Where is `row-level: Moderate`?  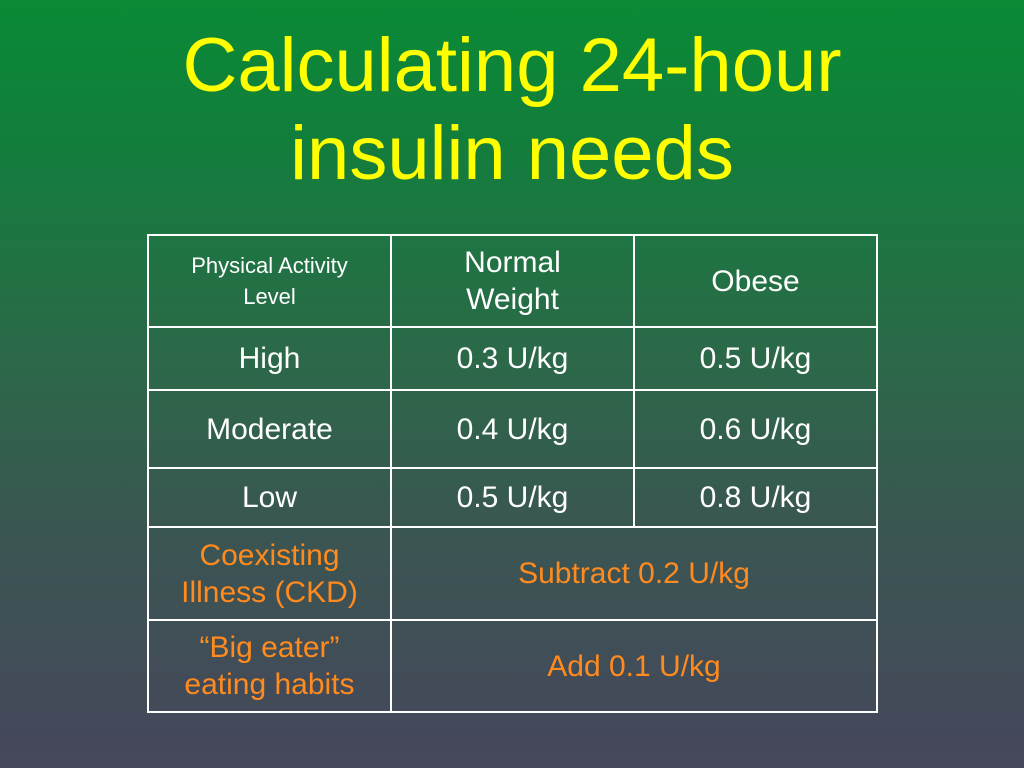 row-level: Moderate is located at coordinates (269, 429).